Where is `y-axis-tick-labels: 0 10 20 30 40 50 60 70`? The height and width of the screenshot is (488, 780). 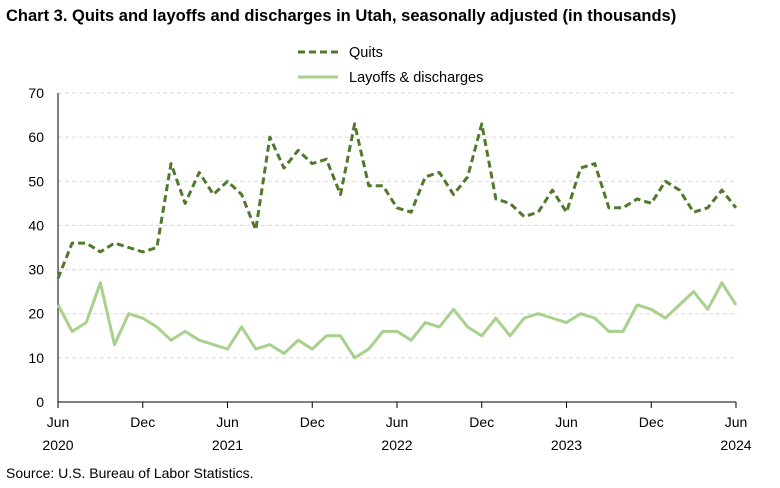 y-axis-tick-labels: 0 10 20 30 40 50 60 70 is located at coordinates (36, 247).